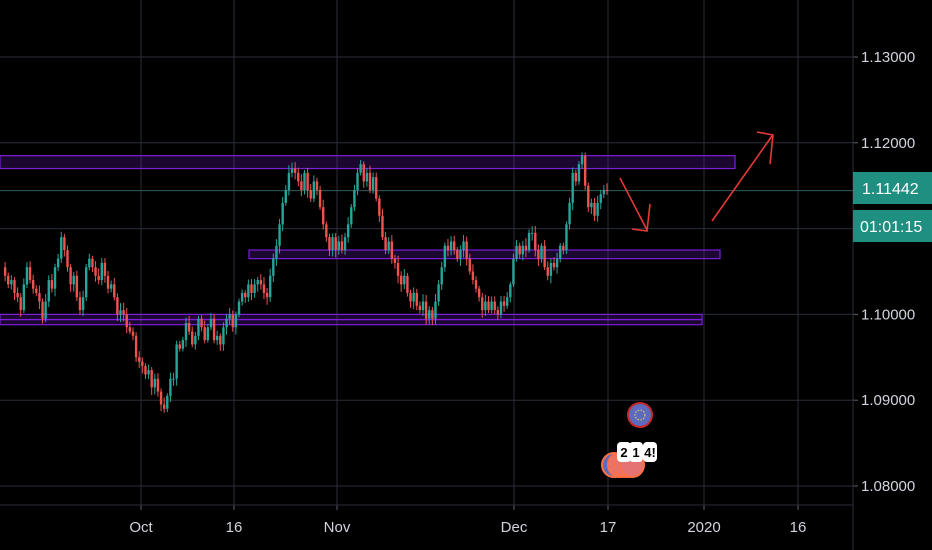  What do you see at coordinates (892, 188) in the screenshot?
I see `last-price-tag: 1.11442` at bounding box center [892, 188].